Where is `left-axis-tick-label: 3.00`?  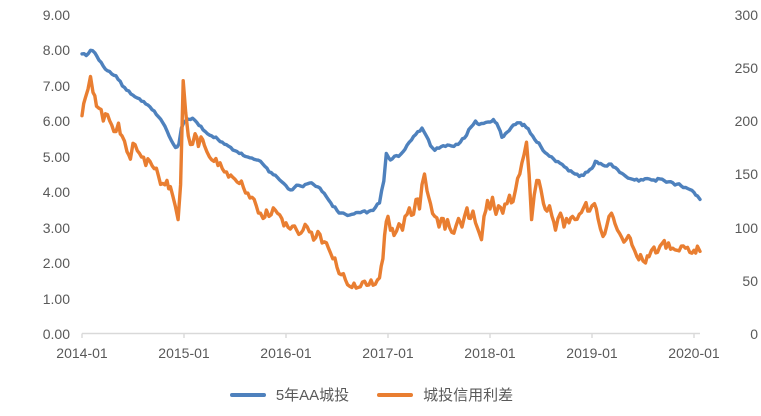 left-axis-tick-label: 3.00 is located at coordinates (56, 227).